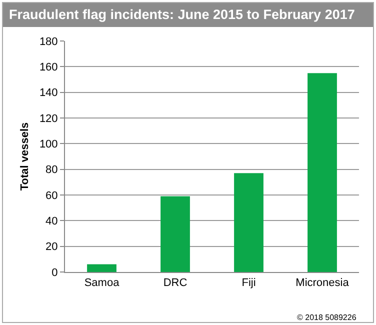 The image size is (376, 325). Describe the element at coordinates (48, 118) in the screenshot. I see `y-tick-label: 120` at that location.